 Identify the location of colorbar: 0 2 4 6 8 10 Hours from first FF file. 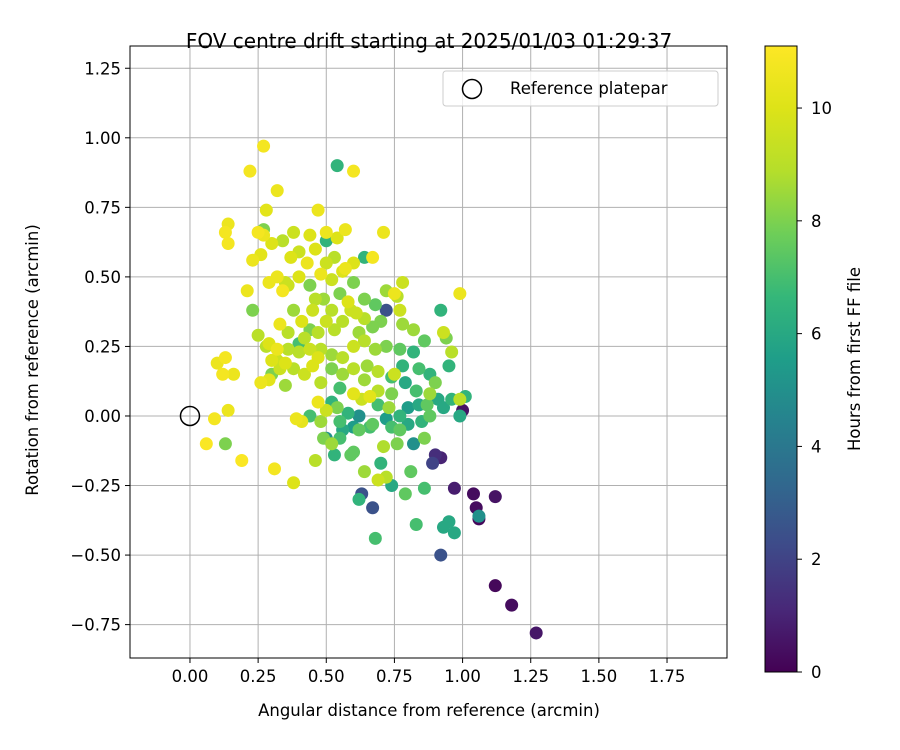
(814, 363).